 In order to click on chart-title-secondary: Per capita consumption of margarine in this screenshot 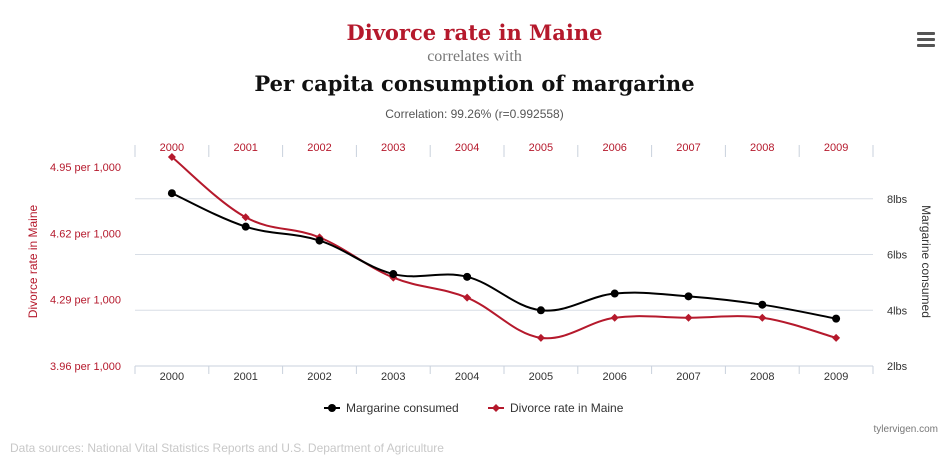, I will do `click(474, 83)`.